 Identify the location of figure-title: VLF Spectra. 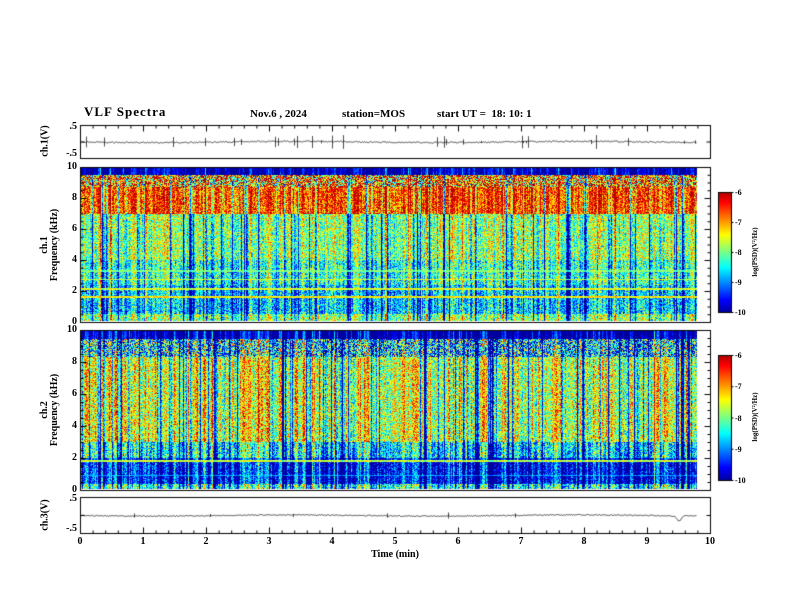
(125, 111).